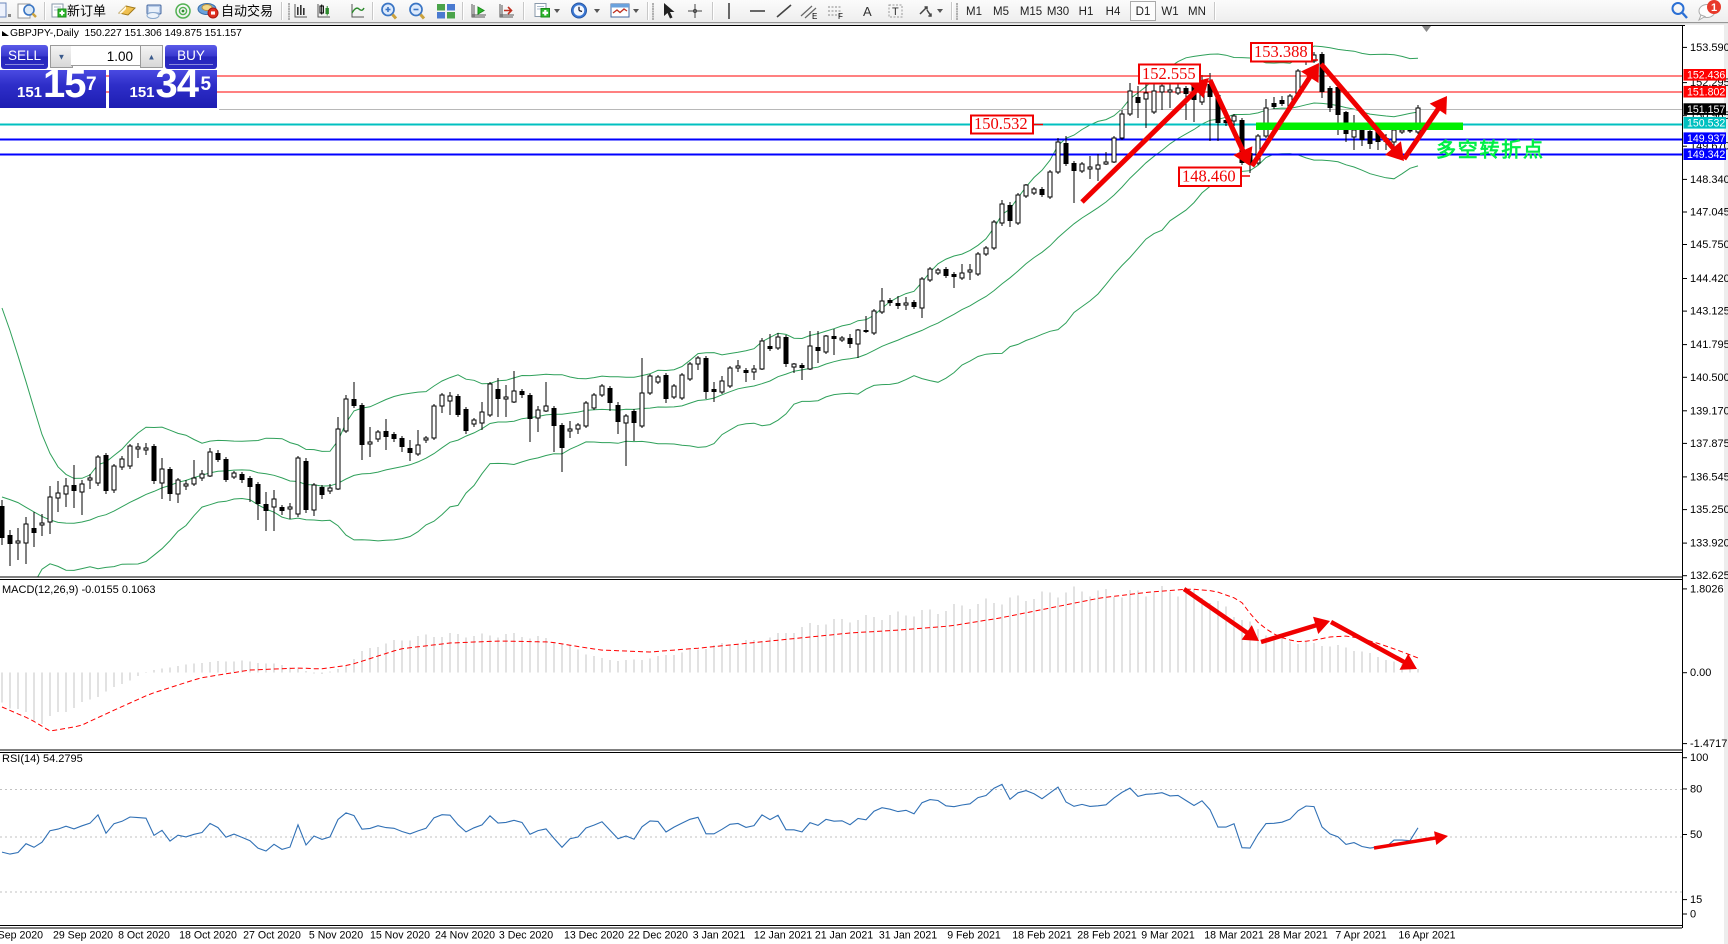  What do you see at coordinates (974, 12) in the screenshot?
I see `svg-text: M1` at bounding box center [974, 12].